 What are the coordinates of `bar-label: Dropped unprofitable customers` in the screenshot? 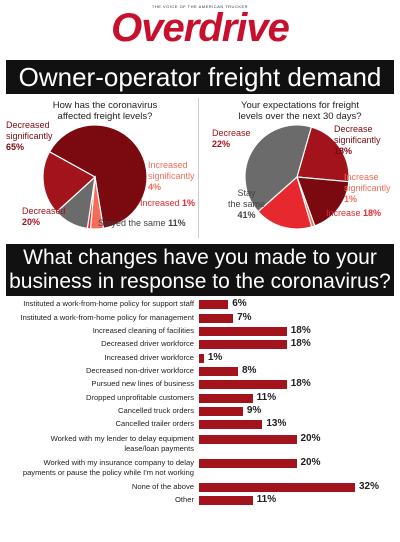 It's located at (139, 397).